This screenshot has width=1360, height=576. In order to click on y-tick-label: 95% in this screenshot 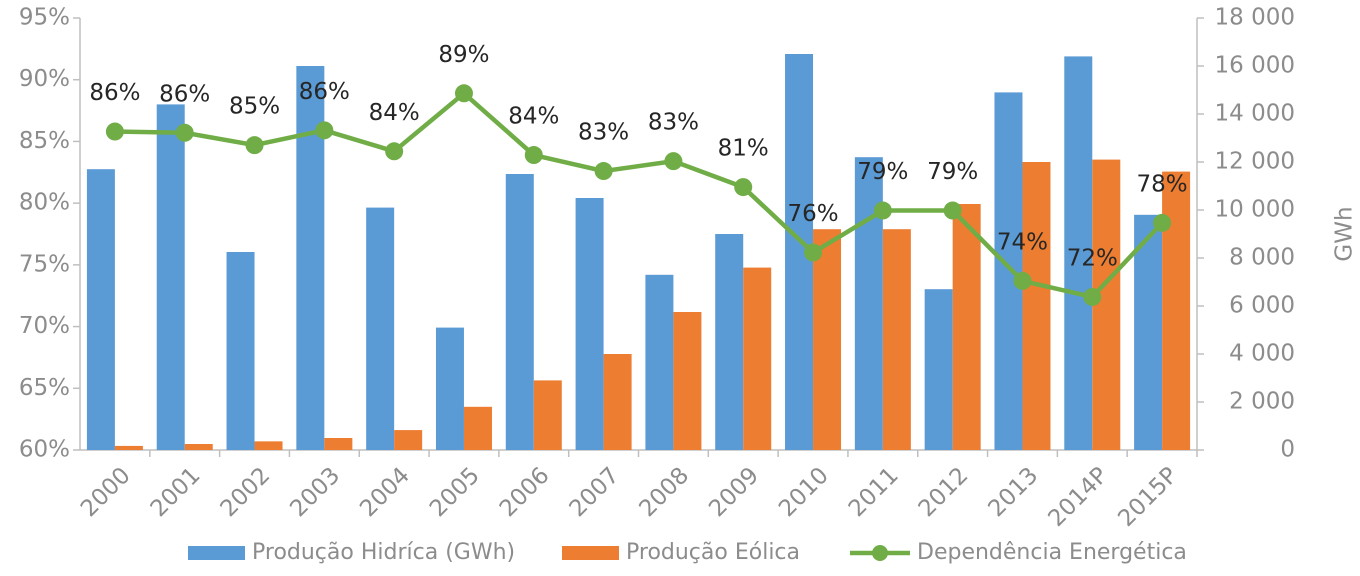, I will do `click(44, 18)`.